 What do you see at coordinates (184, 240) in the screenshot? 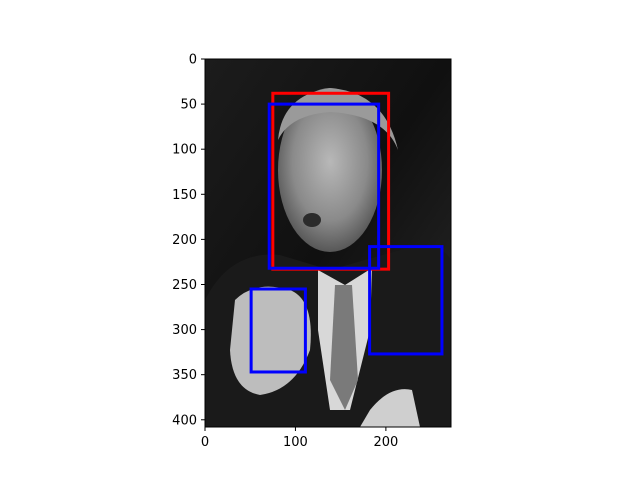
I see `y-tick-label: 200` at bounding box center [184, 240].